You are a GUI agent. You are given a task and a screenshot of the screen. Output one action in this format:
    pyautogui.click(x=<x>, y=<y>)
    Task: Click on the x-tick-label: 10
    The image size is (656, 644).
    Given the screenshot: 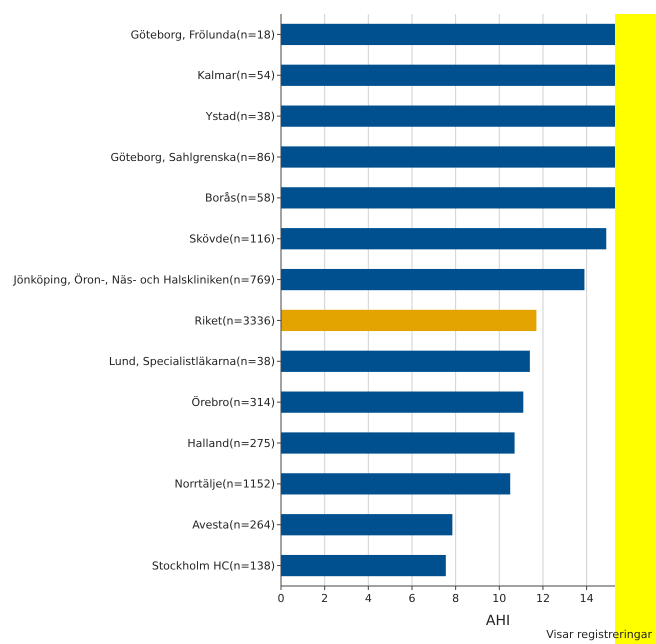 What is the action you would take?
    pyautogui.click(x=499, y=598)
    